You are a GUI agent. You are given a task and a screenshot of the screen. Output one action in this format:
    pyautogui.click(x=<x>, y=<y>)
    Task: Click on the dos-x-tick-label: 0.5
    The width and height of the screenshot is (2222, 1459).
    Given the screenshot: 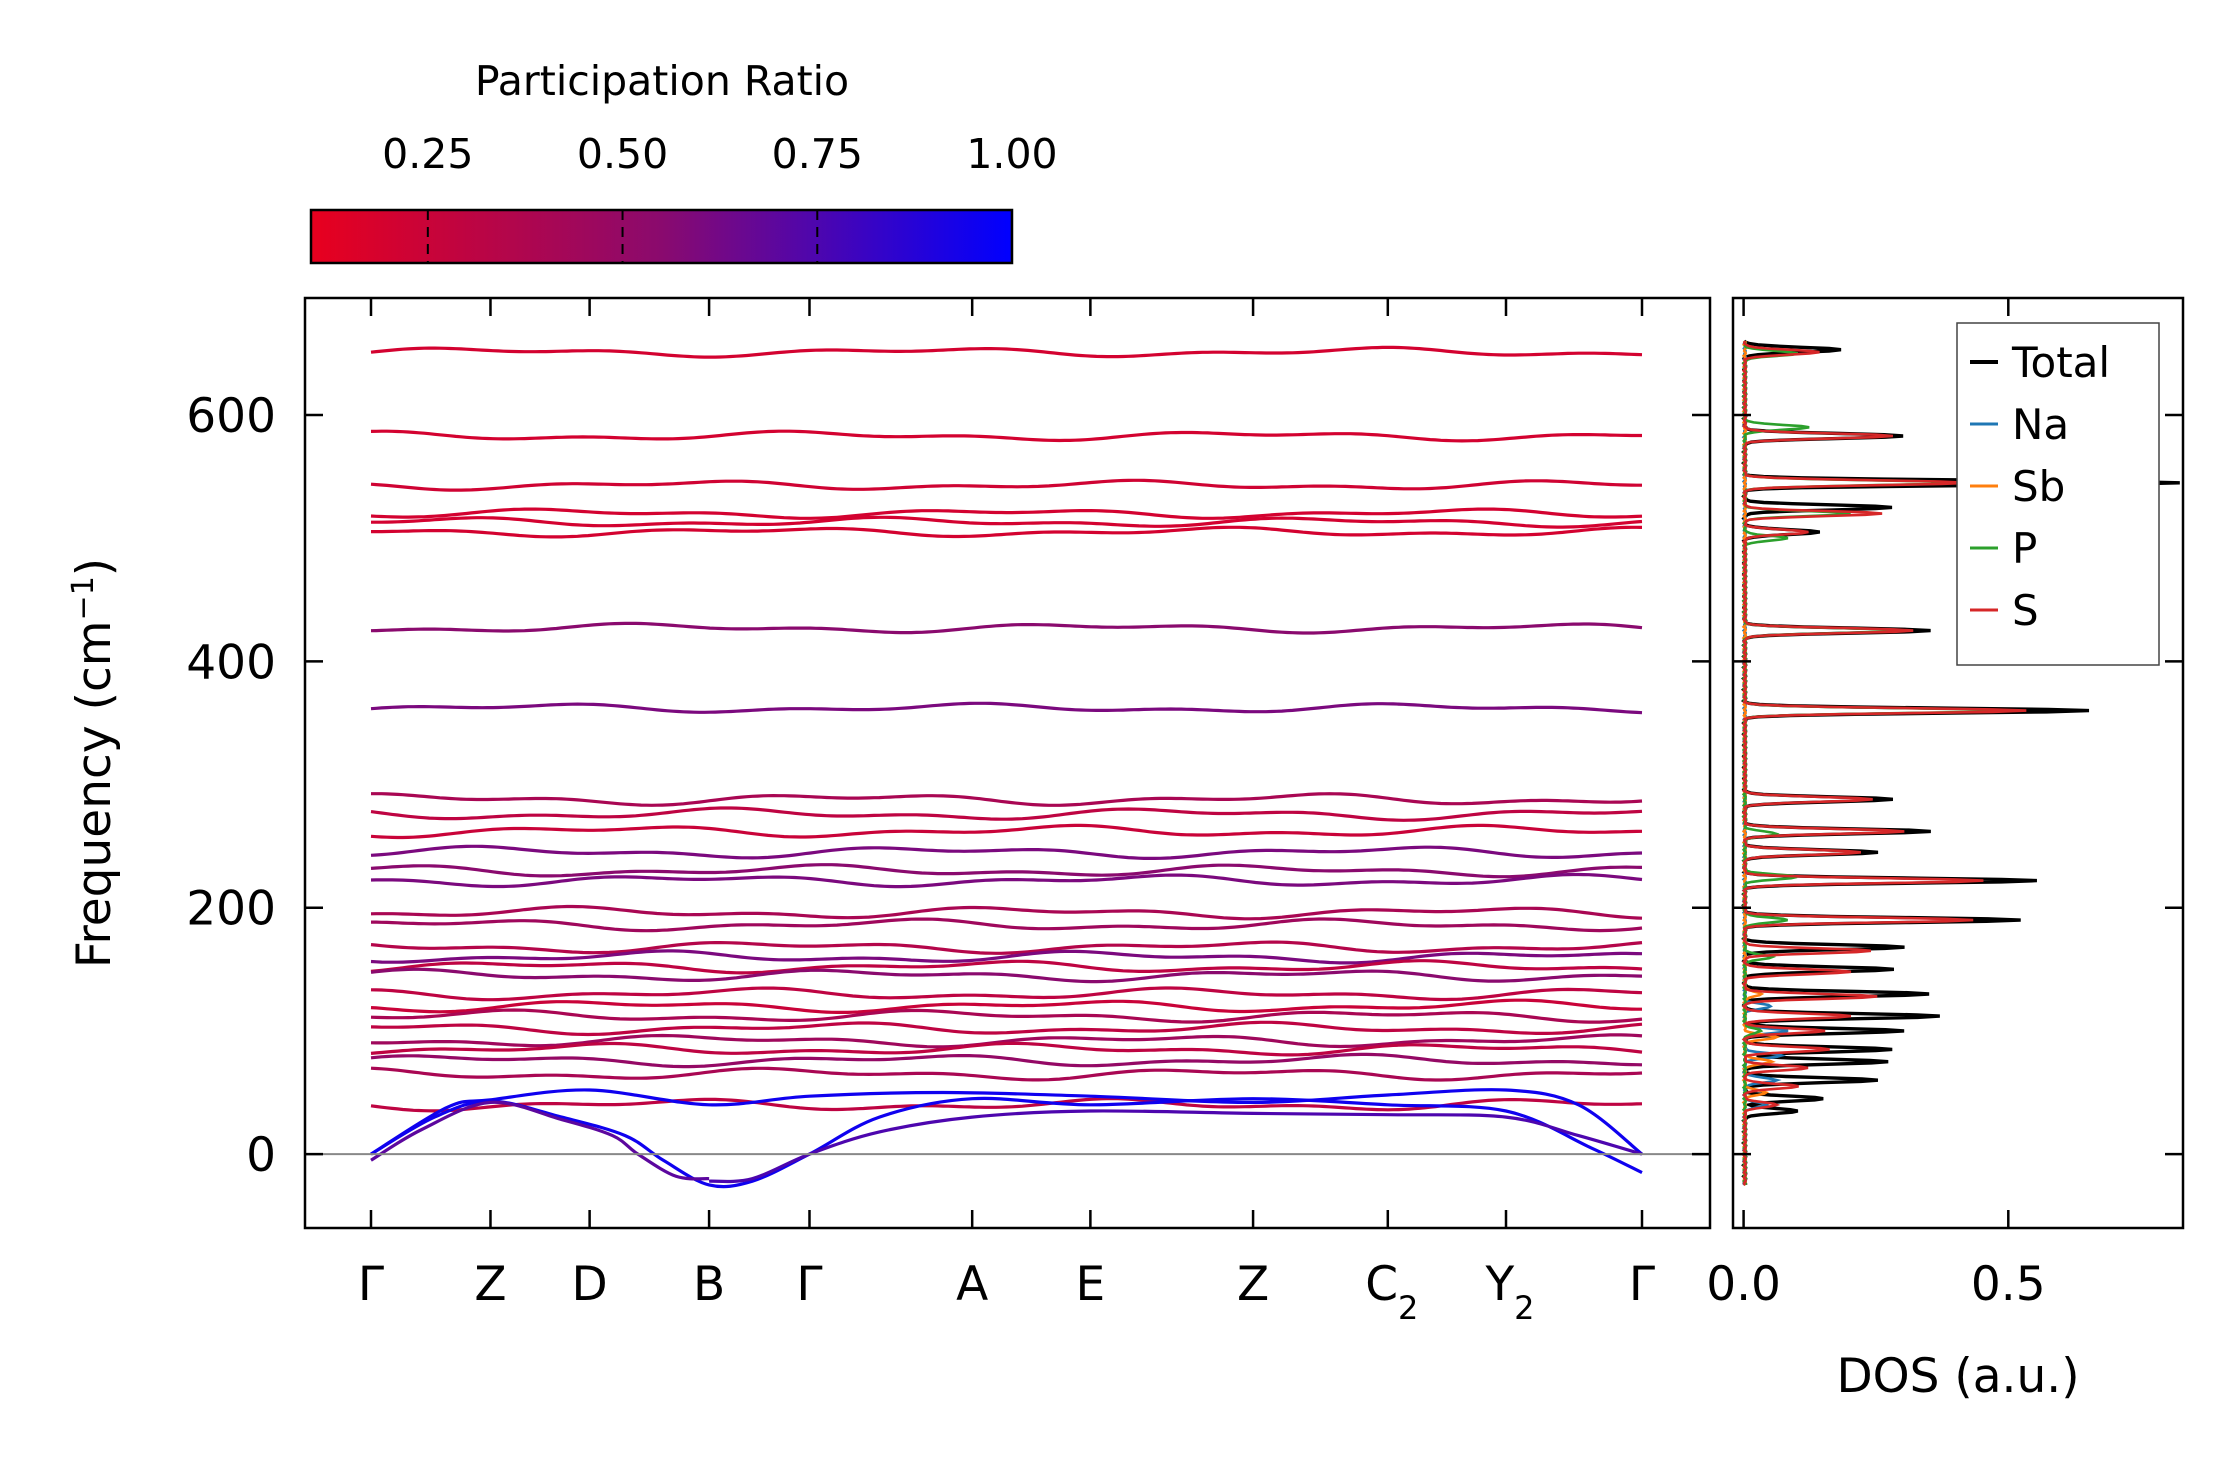 What is the action you would take?
    pyautogui.click(x=2008, y=1284)
    